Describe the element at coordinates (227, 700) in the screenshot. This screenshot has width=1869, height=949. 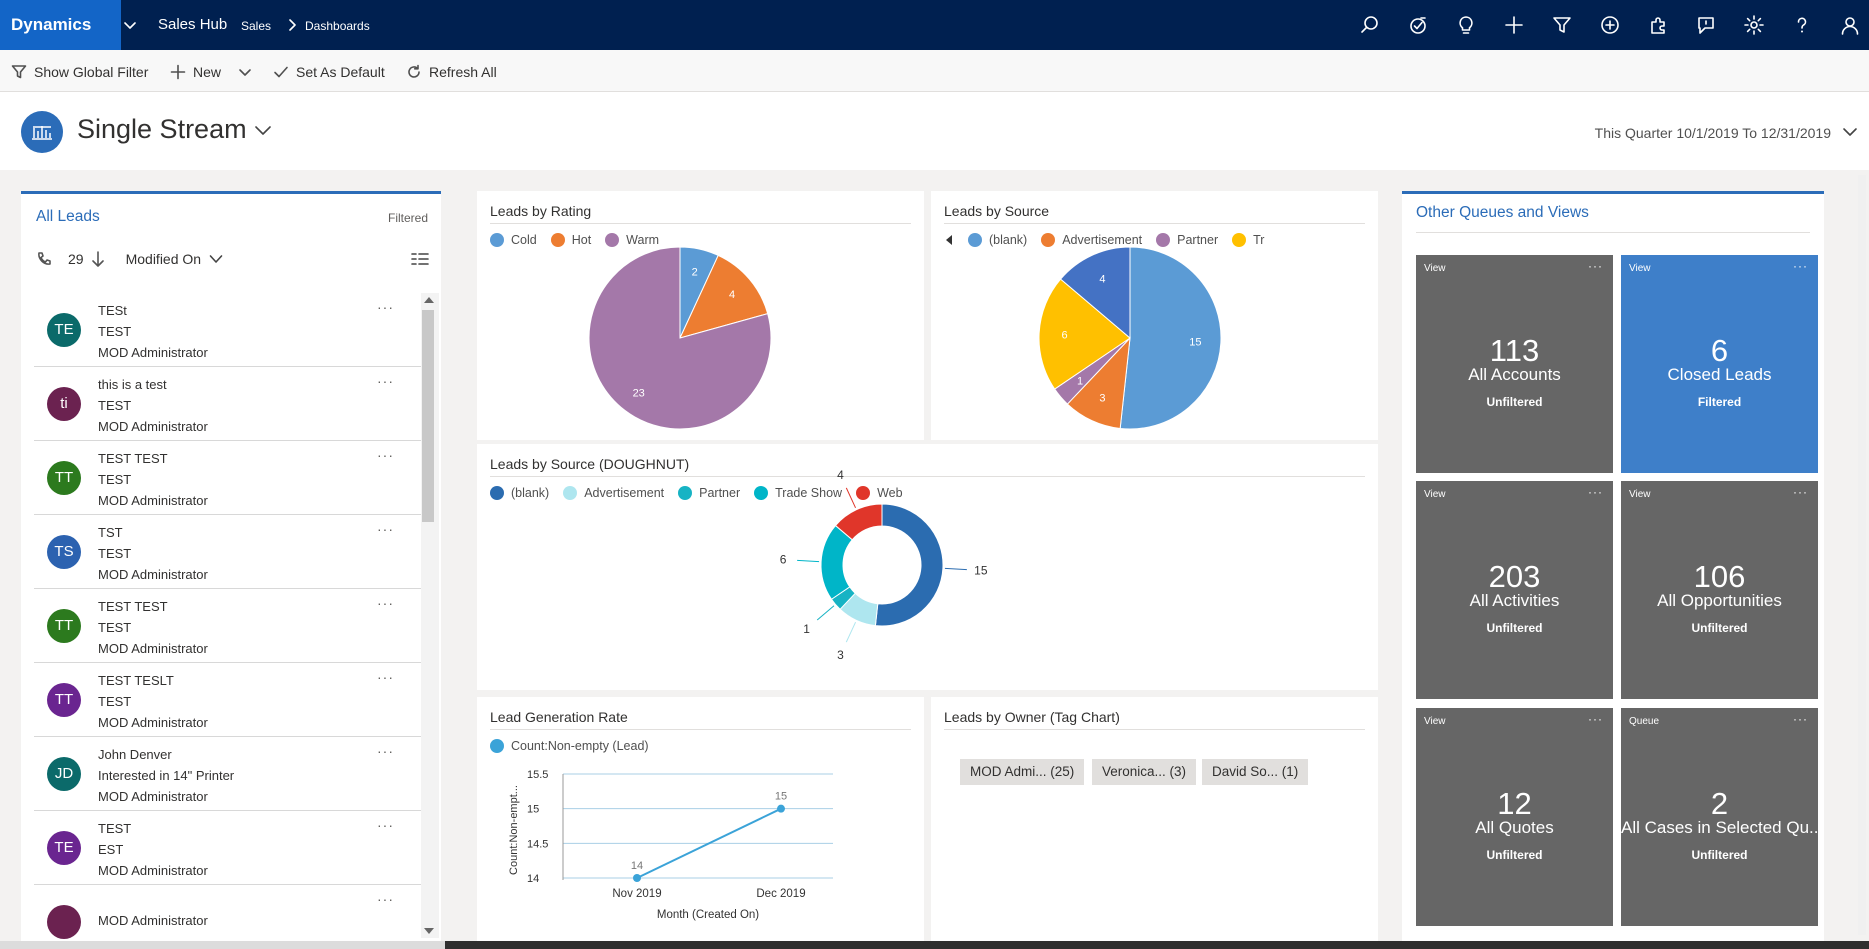
I see `lead-row: TT TEST TESLT TEST MOD Administrator ···` at that location.